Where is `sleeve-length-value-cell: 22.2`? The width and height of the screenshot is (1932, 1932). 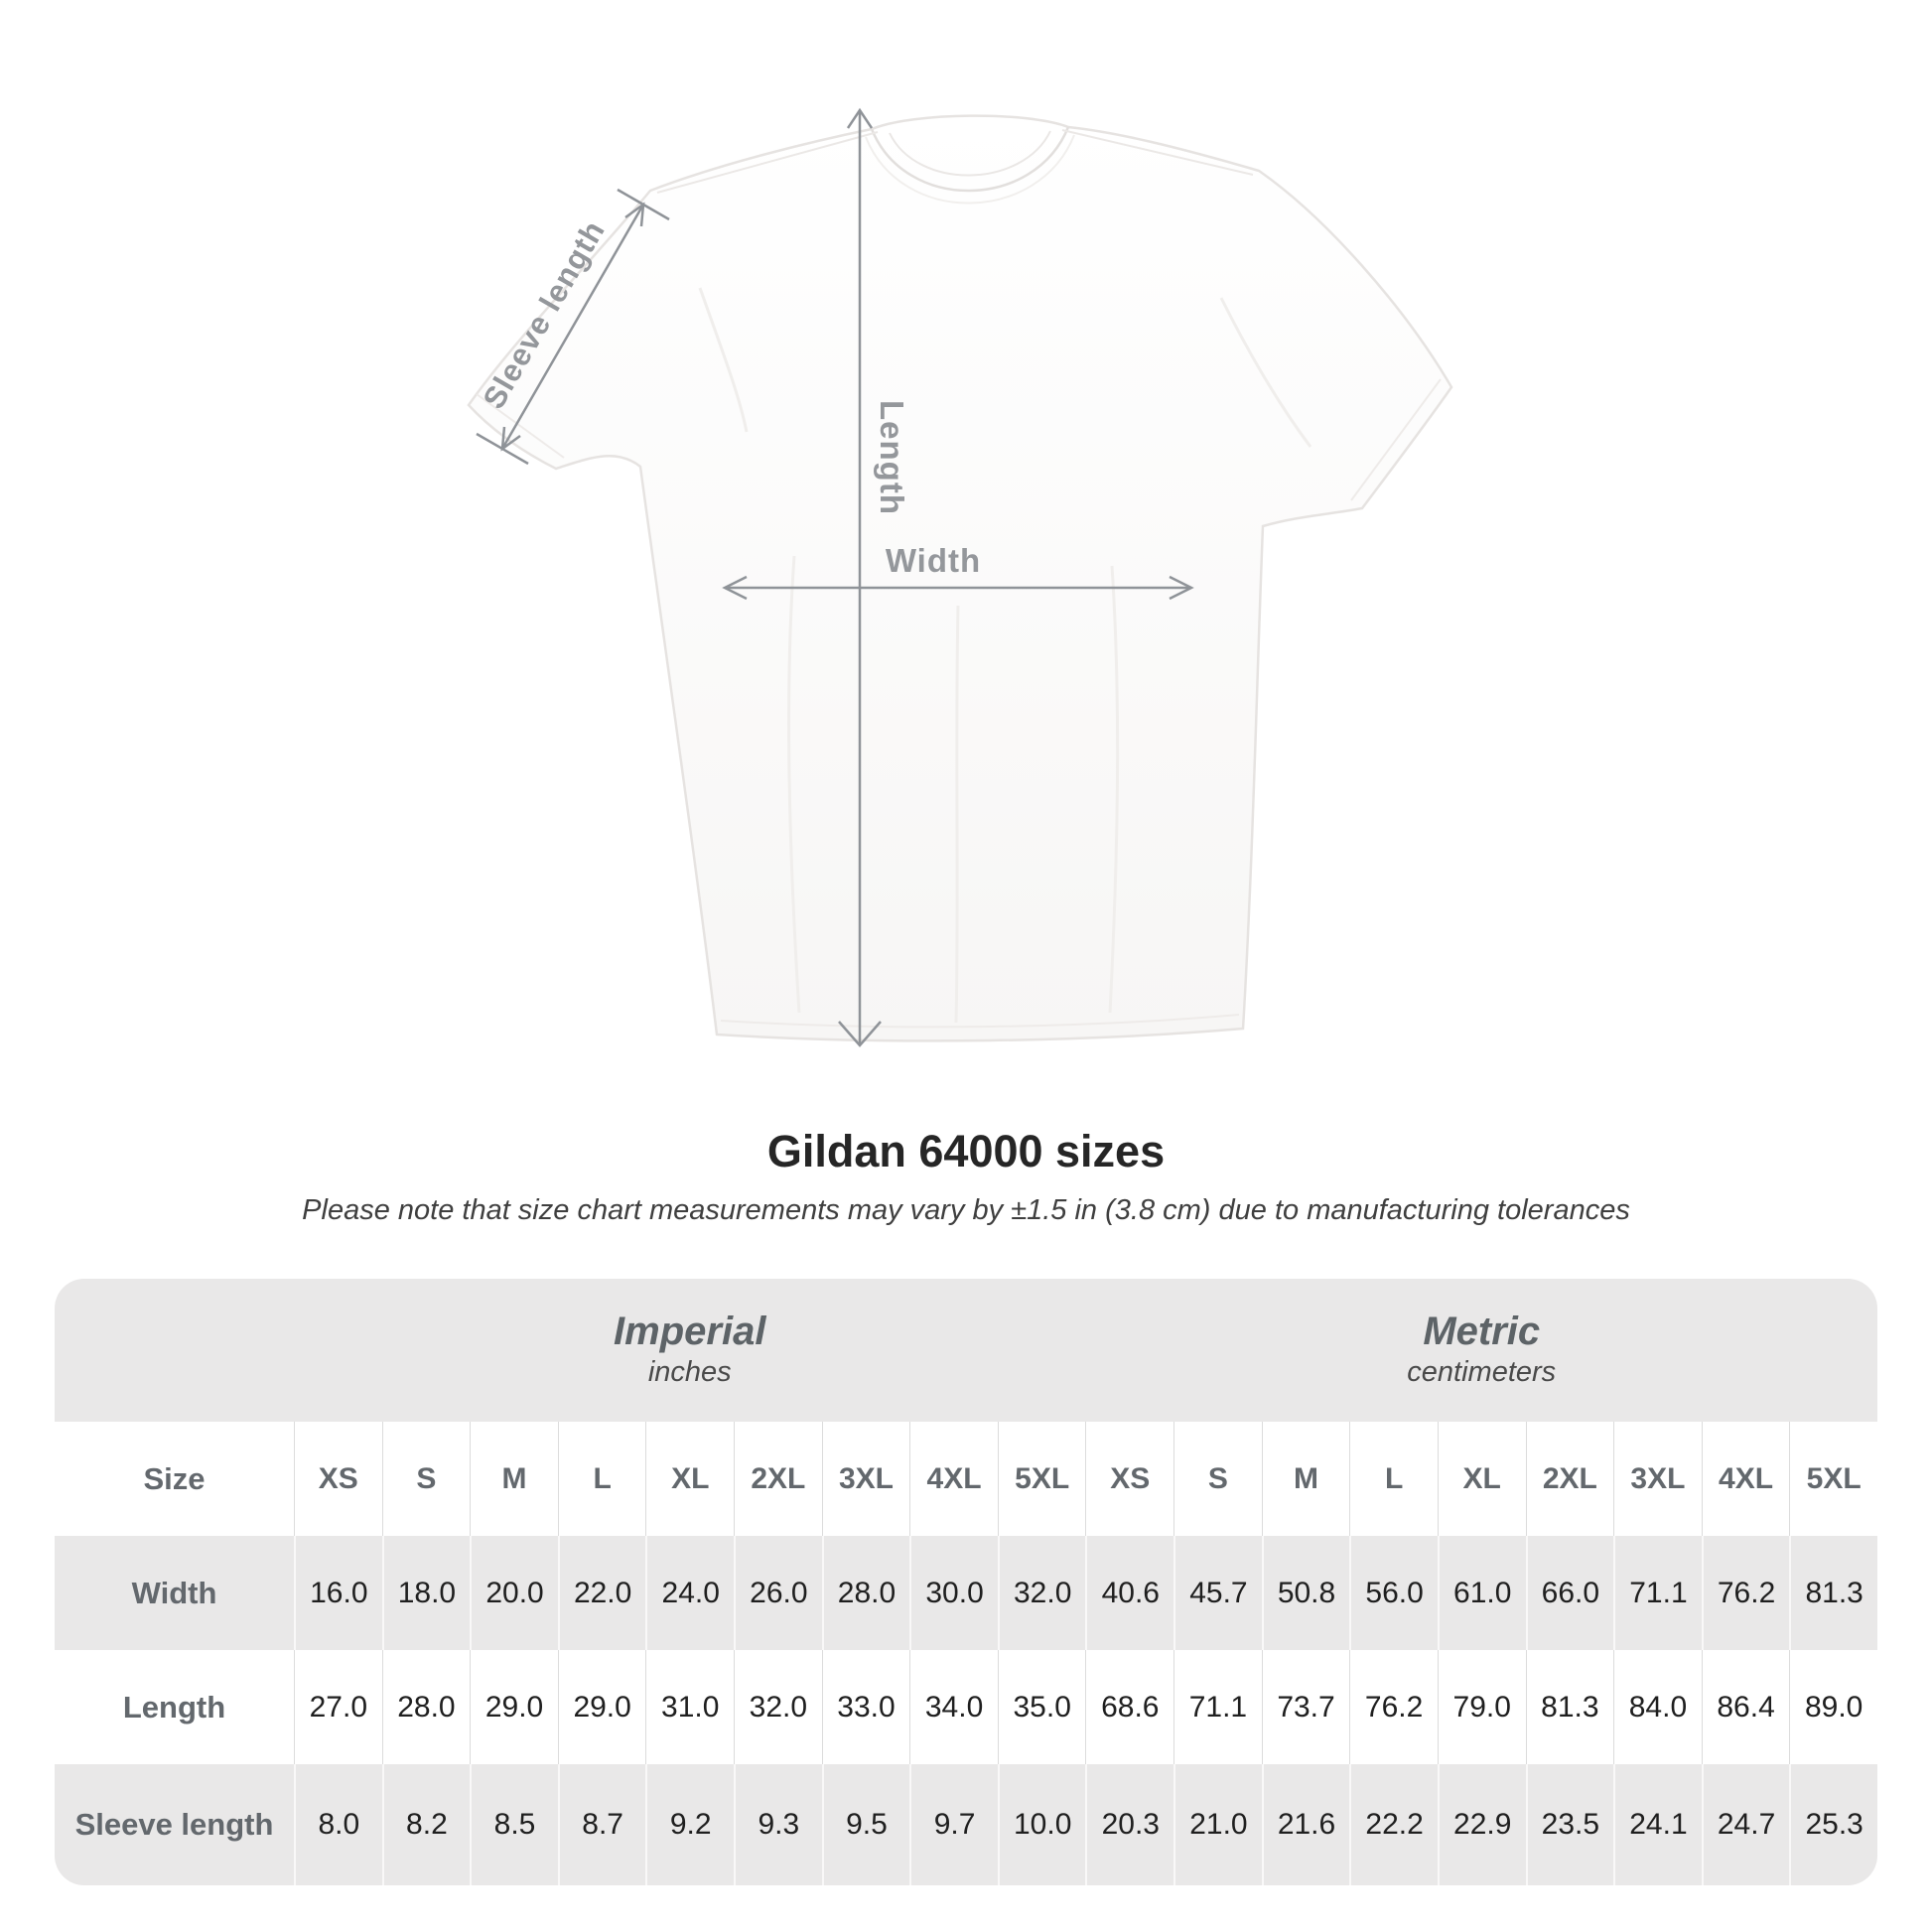 sleeve-length-value-cell: 22.2 is located at coordinates (1393, 1825).